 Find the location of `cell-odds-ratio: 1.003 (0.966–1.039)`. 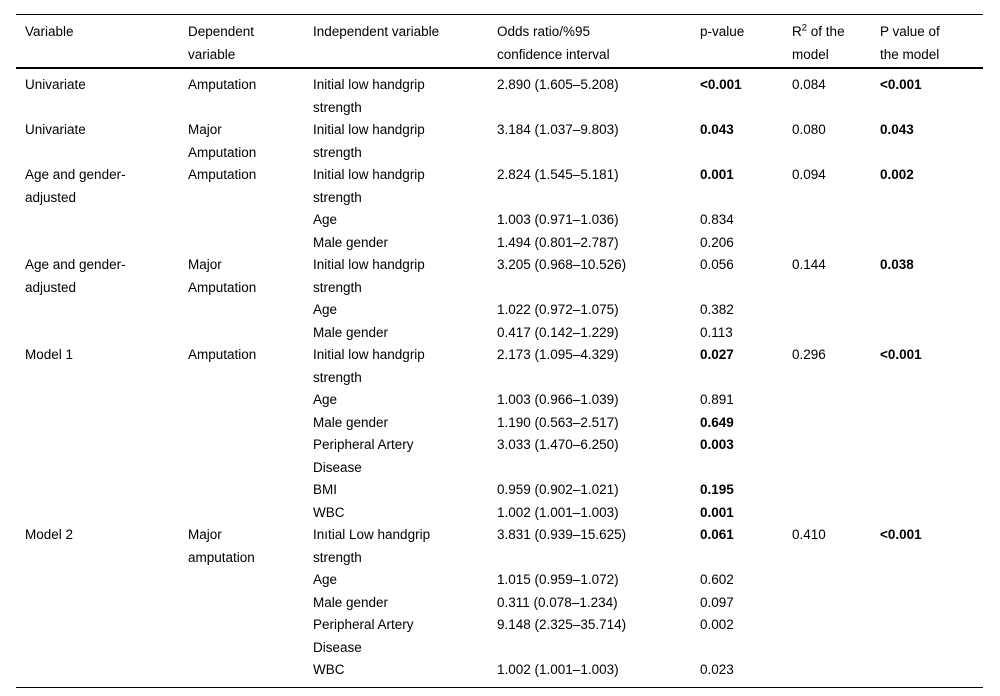

cell-odds-ratio: 1.003 (0.966–1.039) is located at coordinates (558, 399).